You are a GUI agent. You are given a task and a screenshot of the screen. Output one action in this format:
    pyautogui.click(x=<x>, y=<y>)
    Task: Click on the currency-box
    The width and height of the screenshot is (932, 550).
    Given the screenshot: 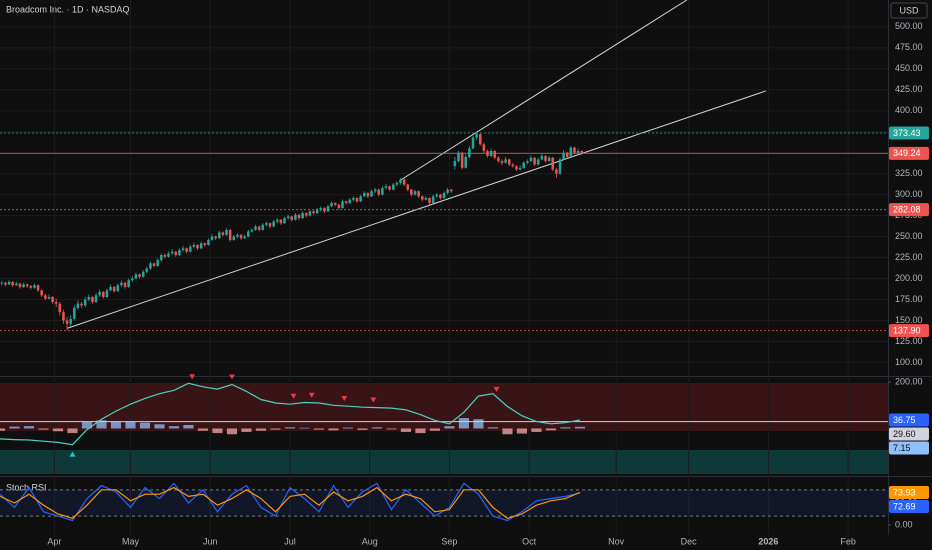 What is the action you would take?
    pyautogui.click(x=909, y=10)
    